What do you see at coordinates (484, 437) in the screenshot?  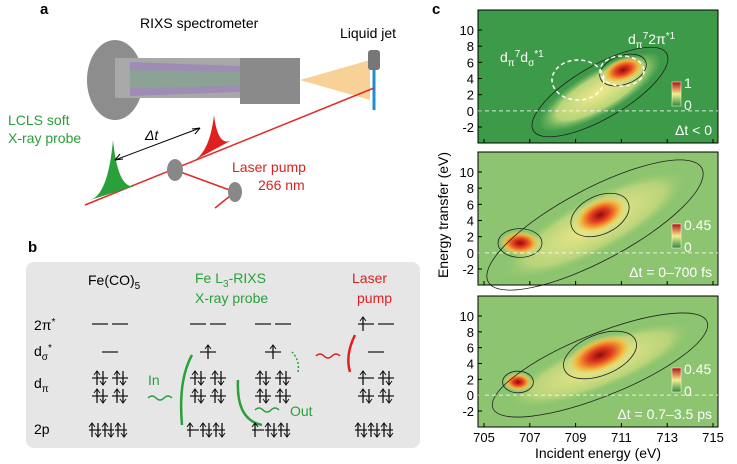 I see `x-tick-label: 705` at bounding box center [484, 437].